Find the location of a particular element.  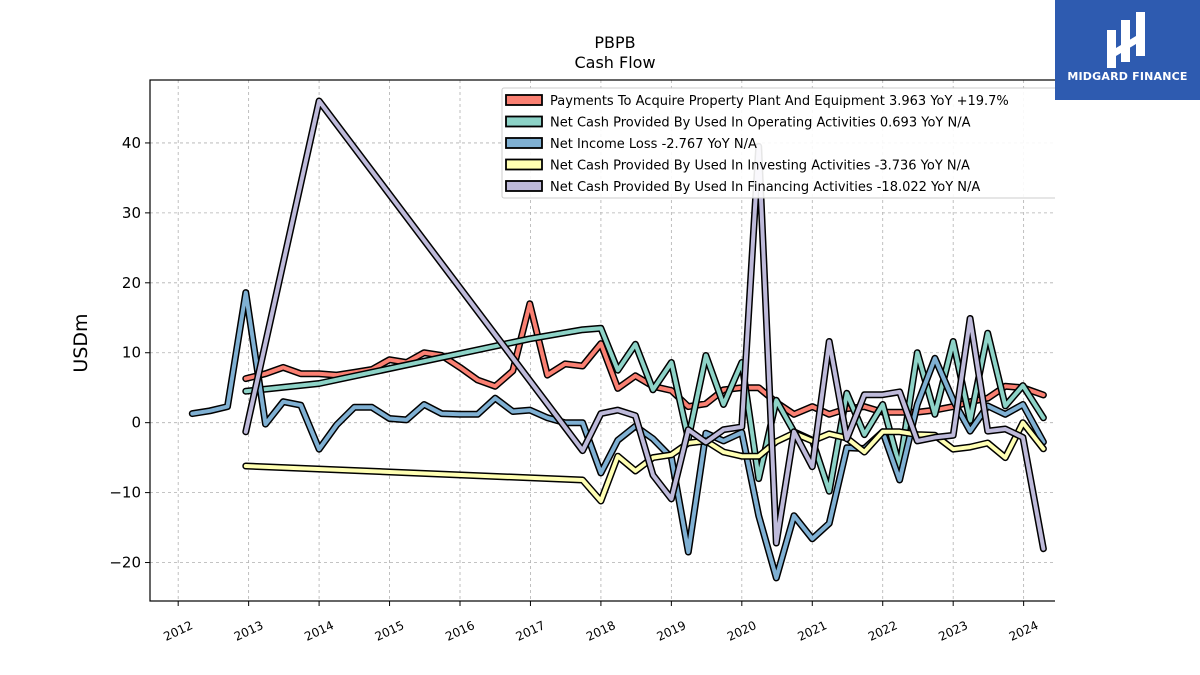

x-tick-label: 2016 is located at coordinates (460, 631).